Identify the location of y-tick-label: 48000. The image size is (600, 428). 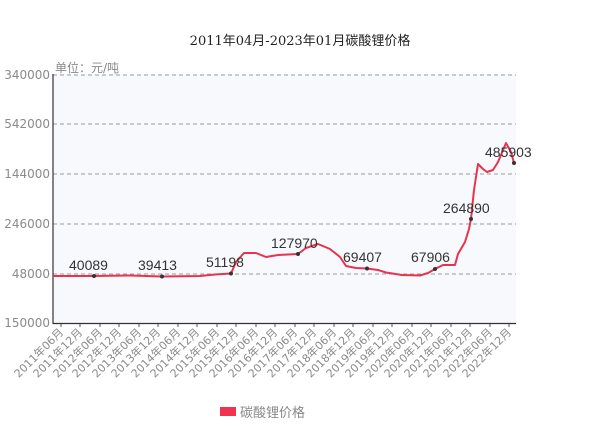
(31, 274).